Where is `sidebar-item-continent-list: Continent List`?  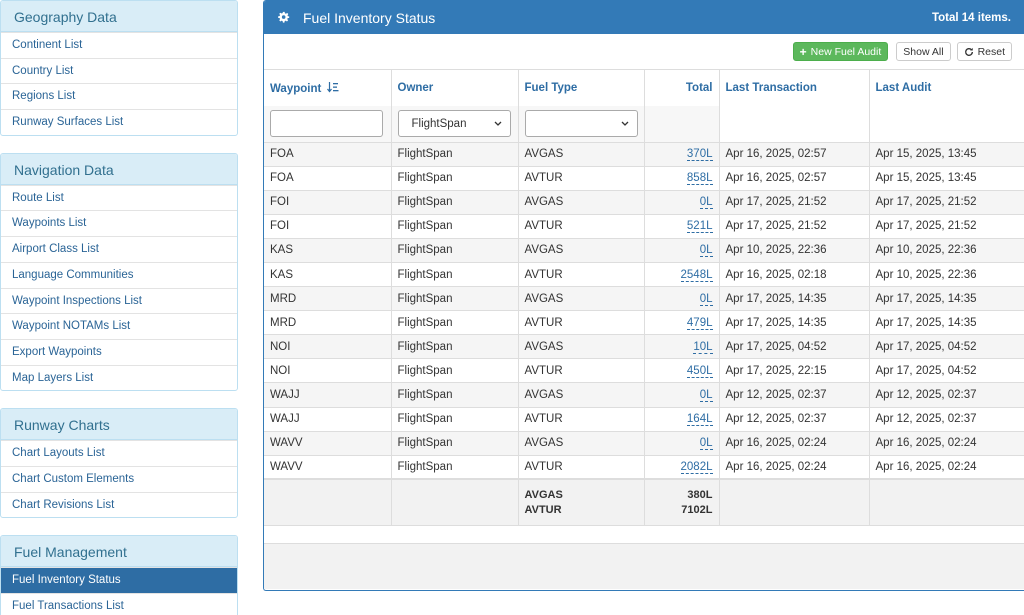
sidebar-item-continent-list: Continent List is located at coordinates (119, 45).